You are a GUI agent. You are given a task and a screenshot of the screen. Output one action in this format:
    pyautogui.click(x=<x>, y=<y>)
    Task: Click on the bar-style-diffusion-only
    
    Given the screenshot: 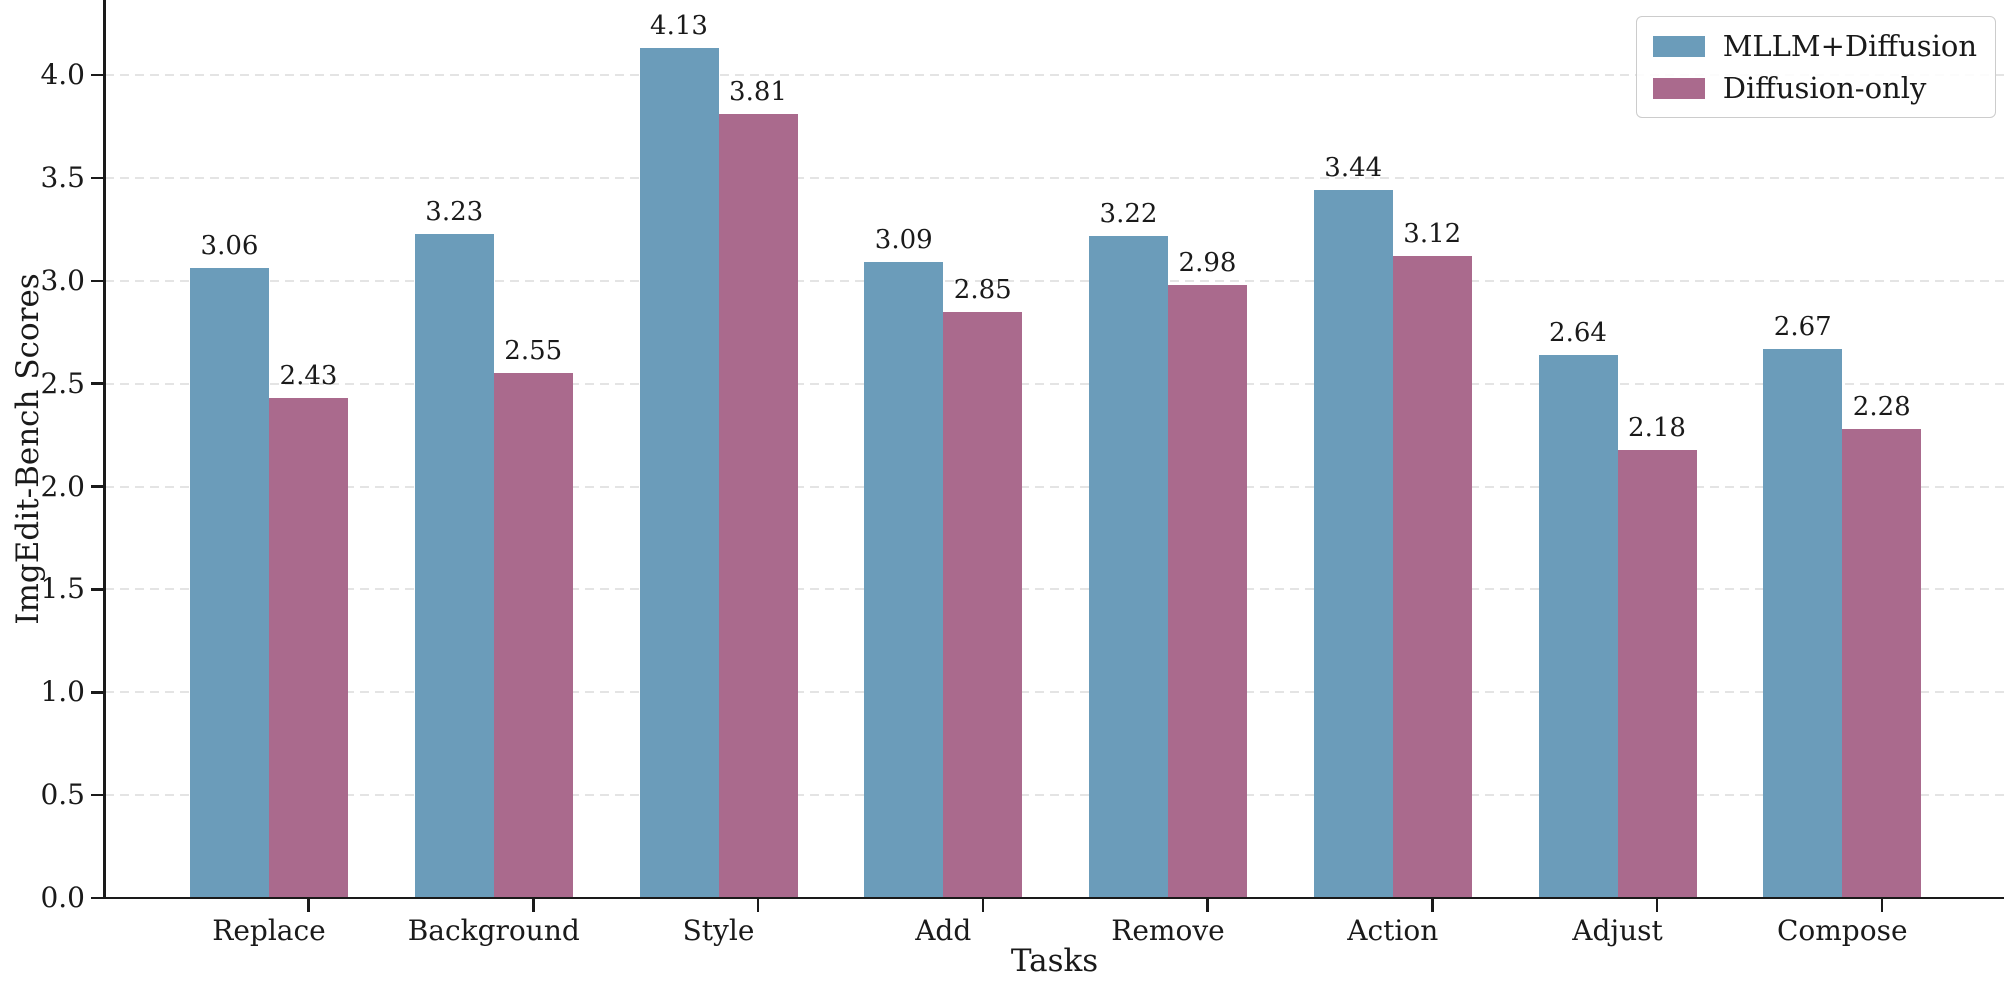 What is the action you would take?
    pyautogui.click(x=758, y=506)
    